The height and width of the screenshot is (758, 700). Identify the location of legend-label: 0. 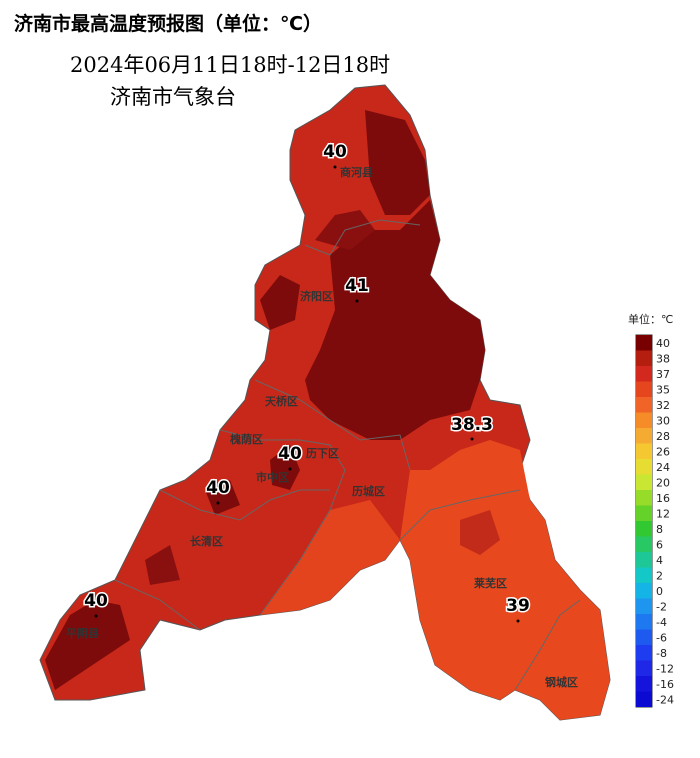
(659, 591).